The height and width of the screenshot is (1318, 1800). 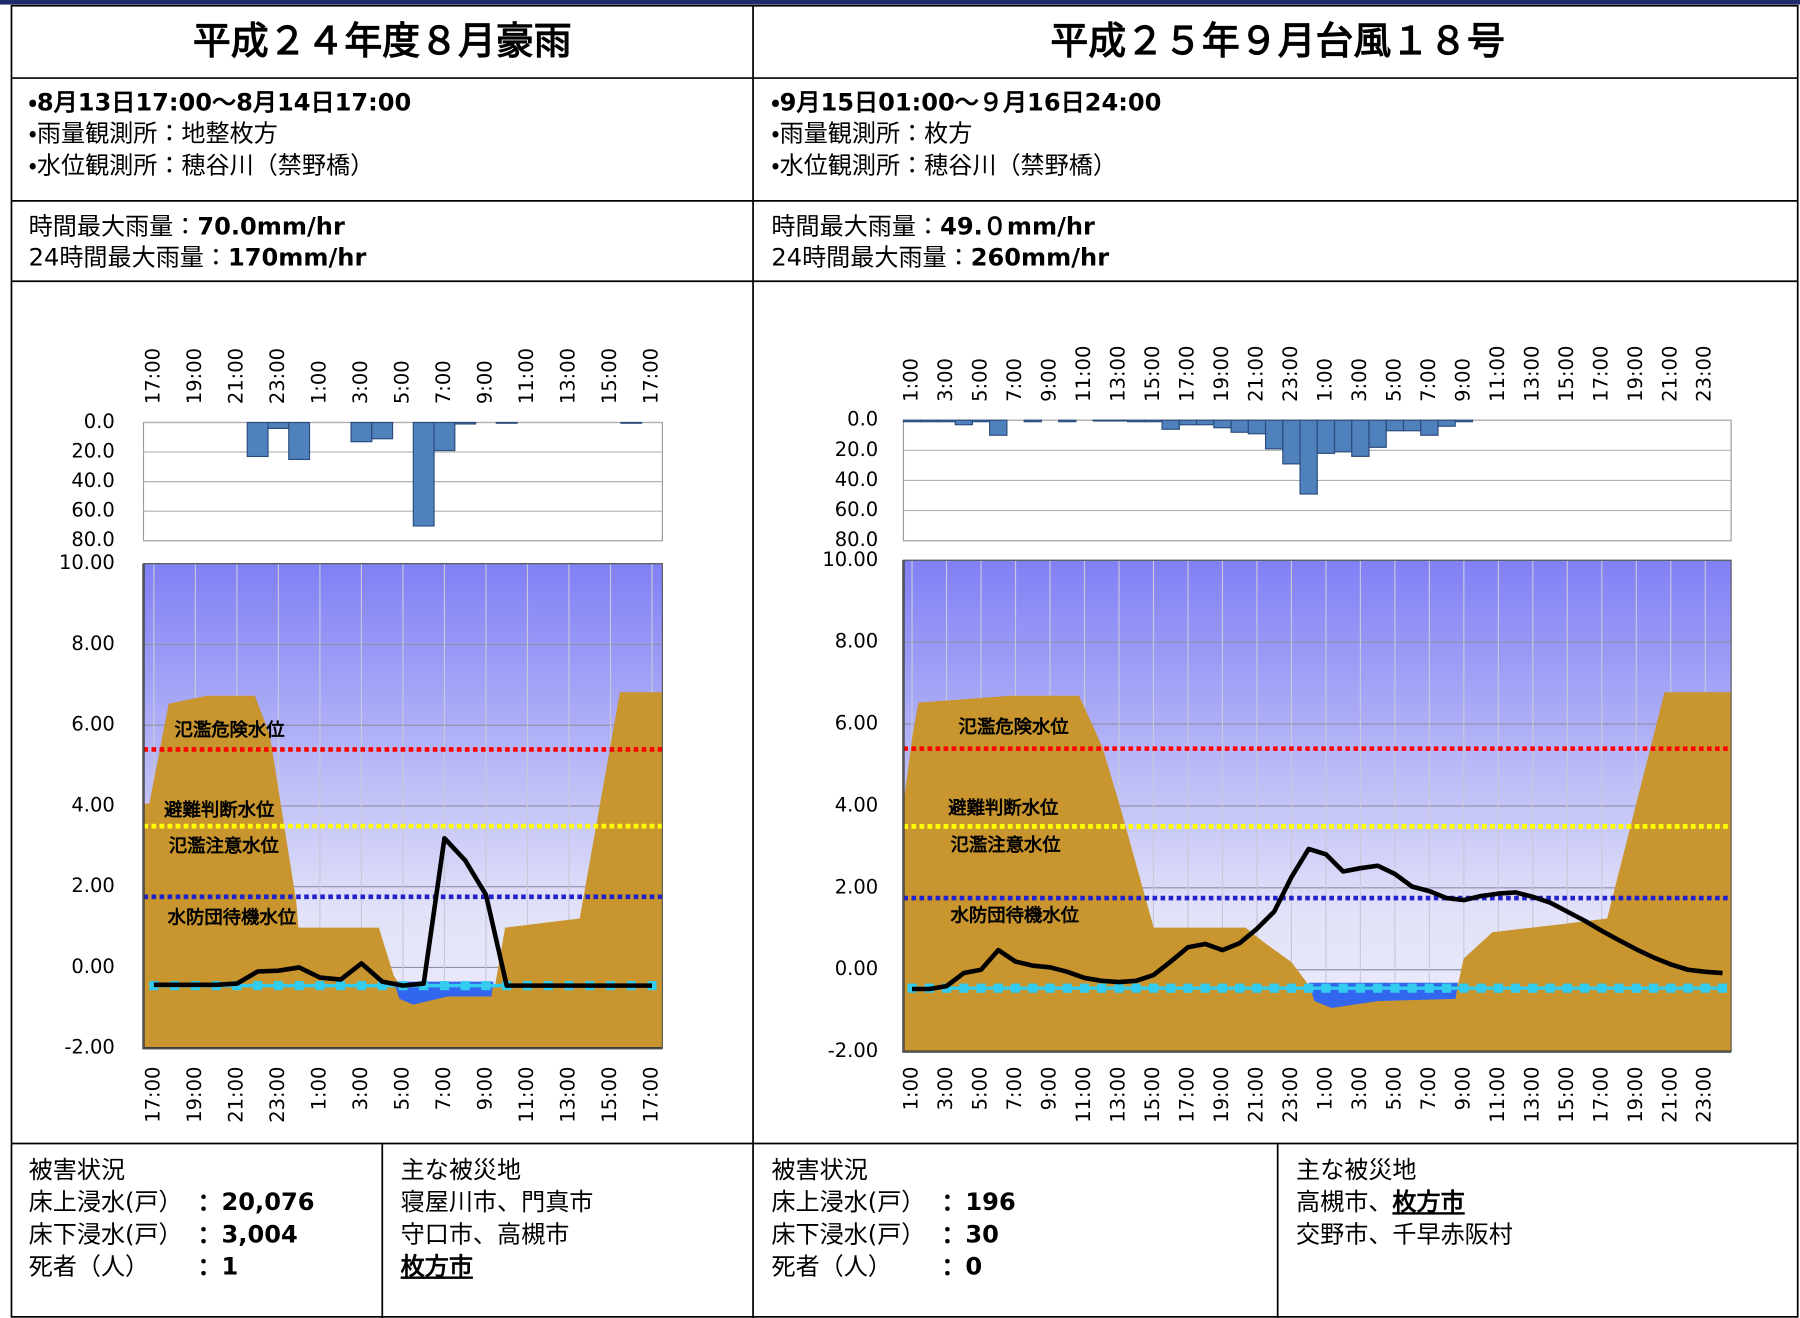 What do you see at coordinates (856, 723) in the screenshot?
I see `y-tick-label: 6.00` at bounding box center [856, 723].